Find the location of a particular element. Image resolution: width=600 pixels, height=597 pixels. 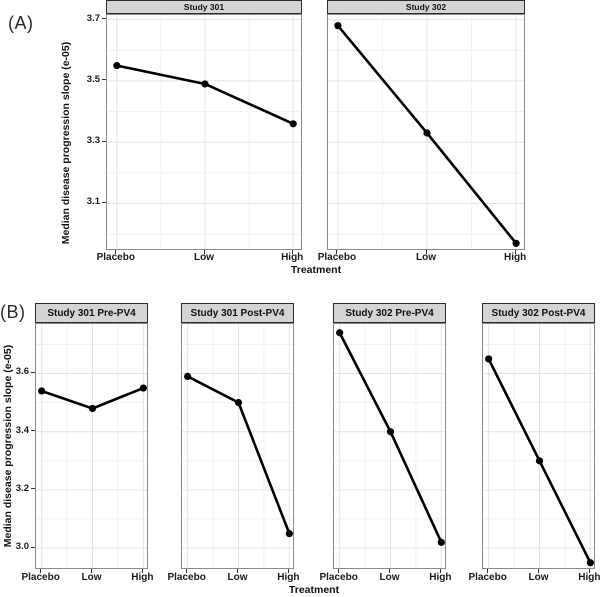

y-tick-label: 3.3 is located at coordinates (93, 141).